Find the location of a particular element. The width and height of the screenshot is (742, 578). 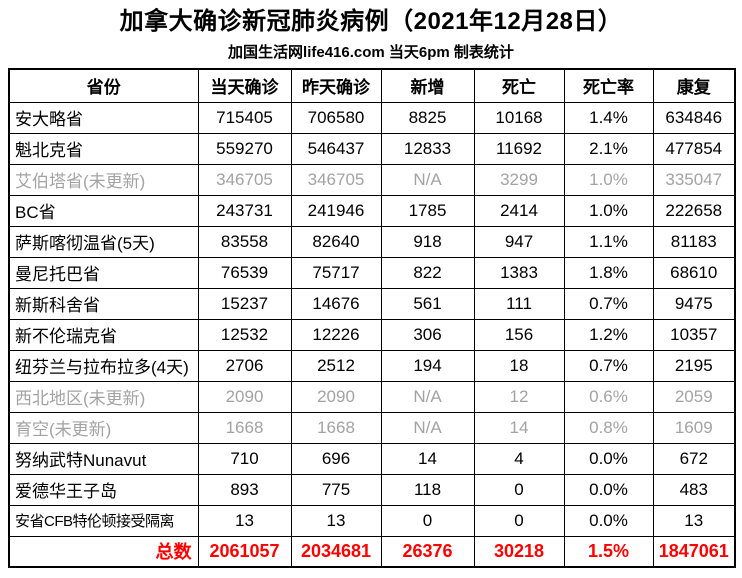

col-header-today: 当天确诊 is located at coordinates (244, 85).